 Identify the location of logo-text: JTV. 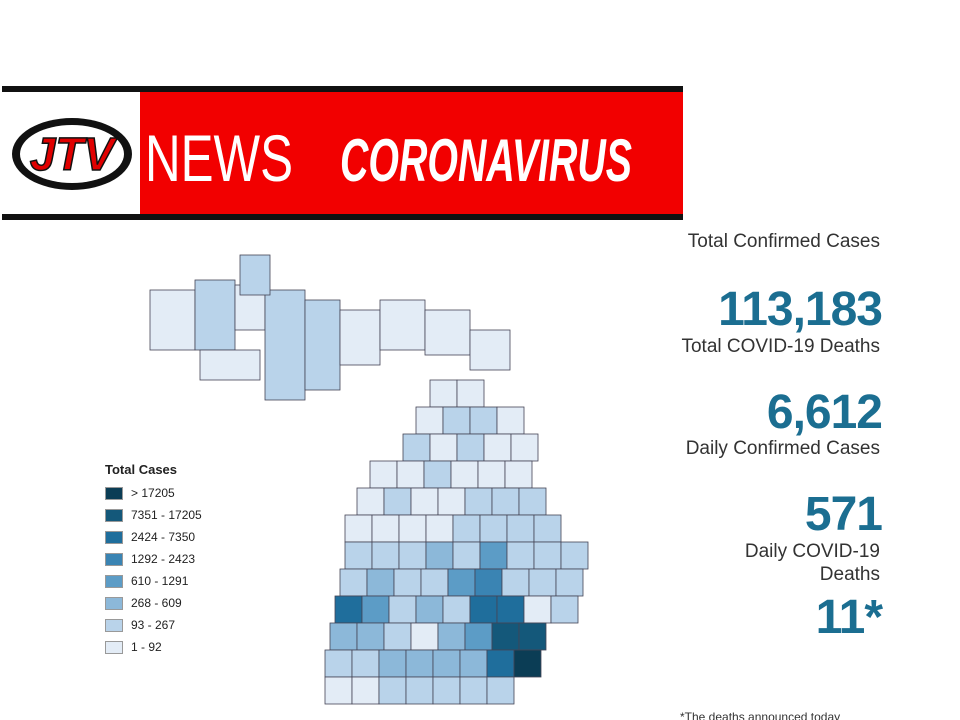
(74, 154).